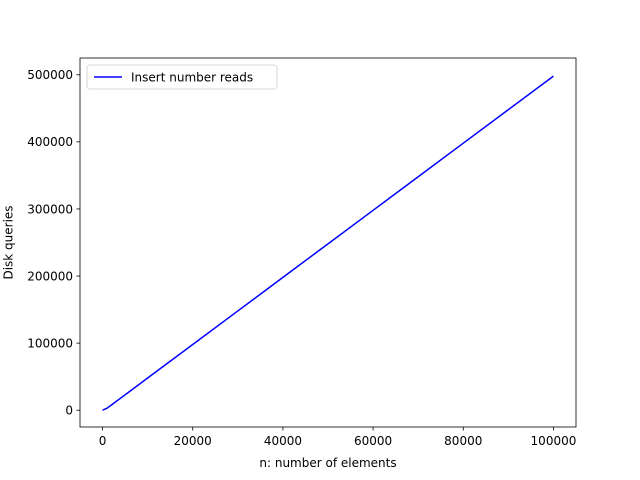 The image size is (640, 480). Describe the element at coordinates (50, 75) in the screenshot. I see `y-tick-label: 500000` at that location.